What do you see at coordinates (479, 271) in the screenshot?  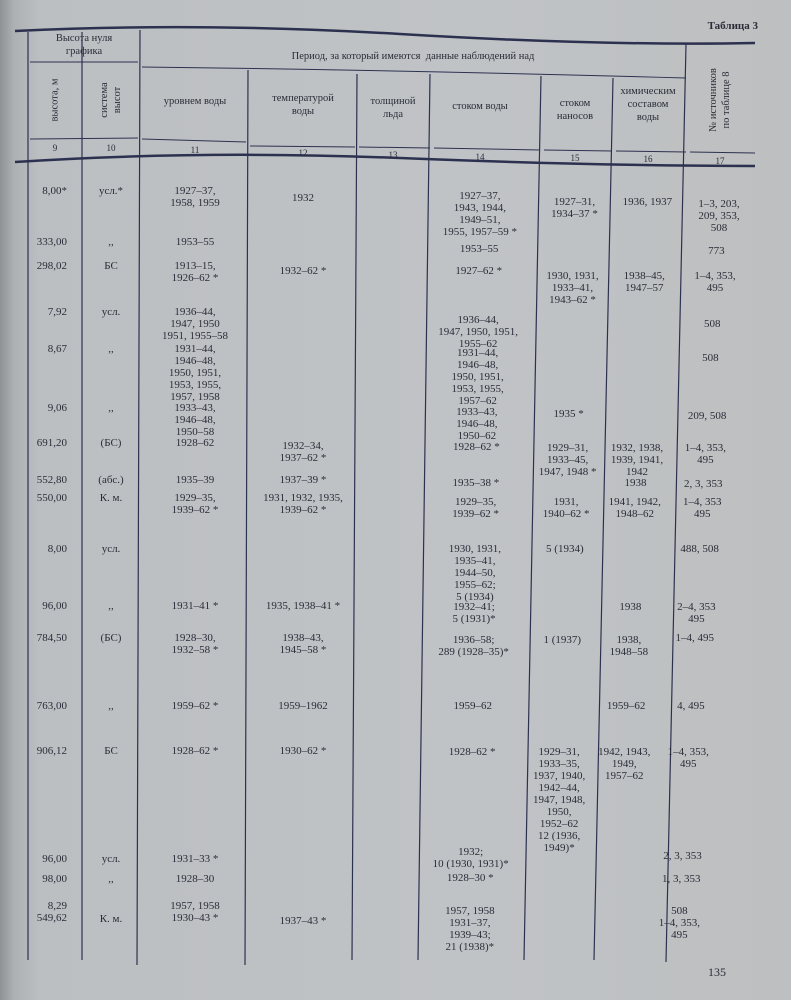 I see `cell-water-runoff: 1927–62 *` at bounding box center [479, 271].